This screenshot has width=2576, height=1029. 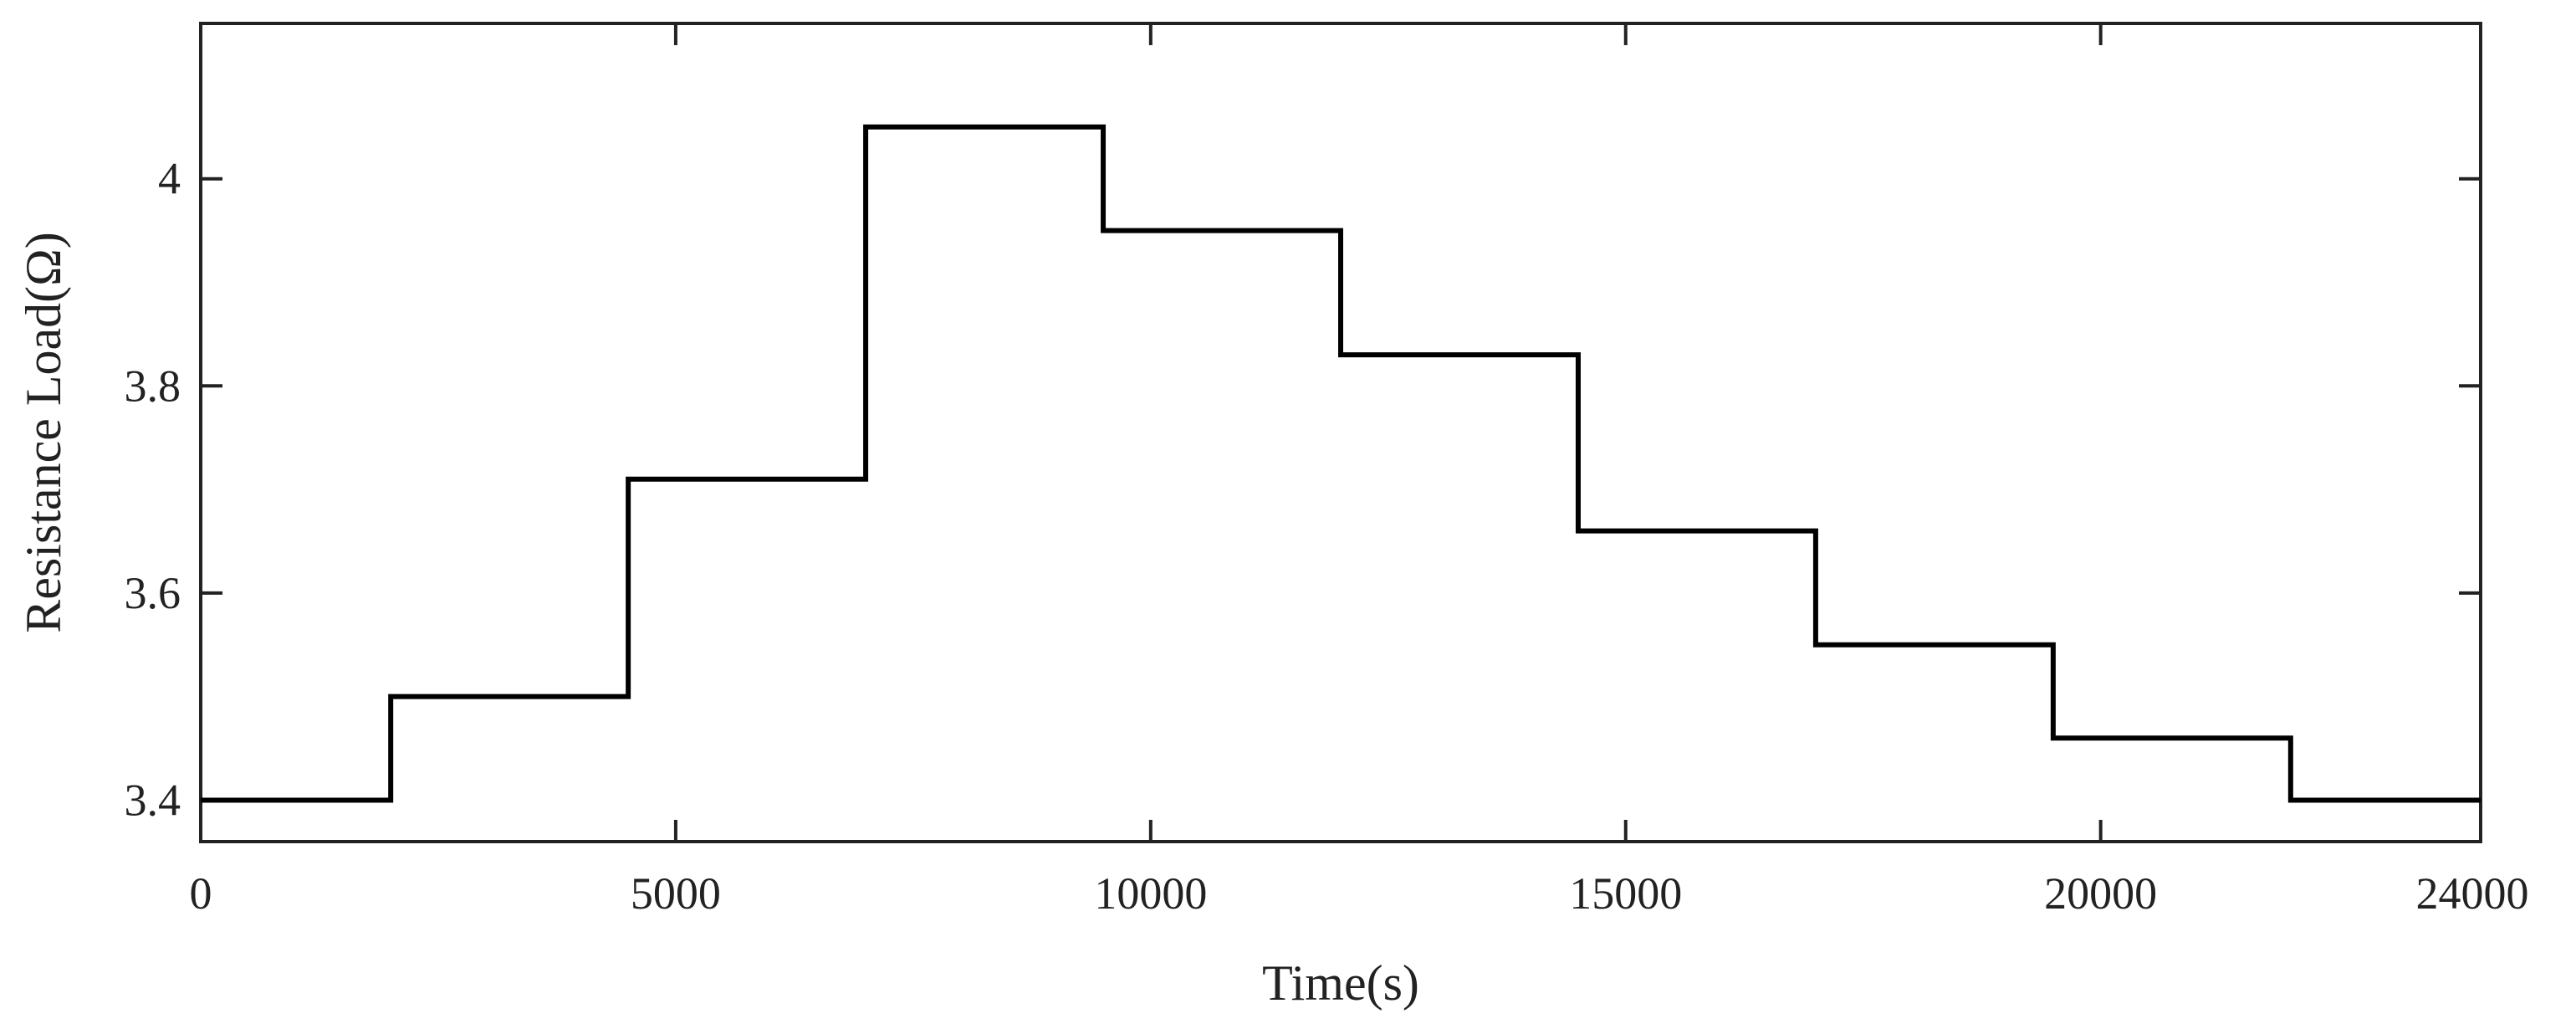 I want to click on y-tick-label: 4, so click(x=169, y=179).